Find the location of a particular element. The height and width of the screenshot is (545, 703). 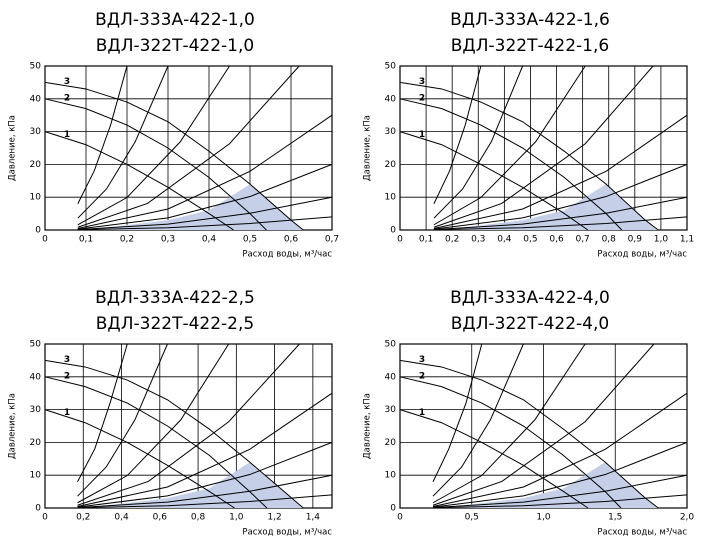

chart-title: ВДЛ-333А-422-1,6 is located at coordinates (530, 20).